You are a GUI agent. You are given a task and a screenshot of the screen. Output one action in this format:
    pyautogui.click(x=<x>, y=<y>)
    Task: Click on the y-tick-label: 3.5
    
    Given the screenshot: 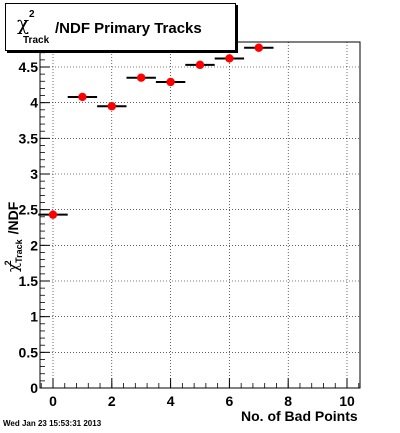 What is the action you would take?
    pyautogui.click(x=29, y=138)
    